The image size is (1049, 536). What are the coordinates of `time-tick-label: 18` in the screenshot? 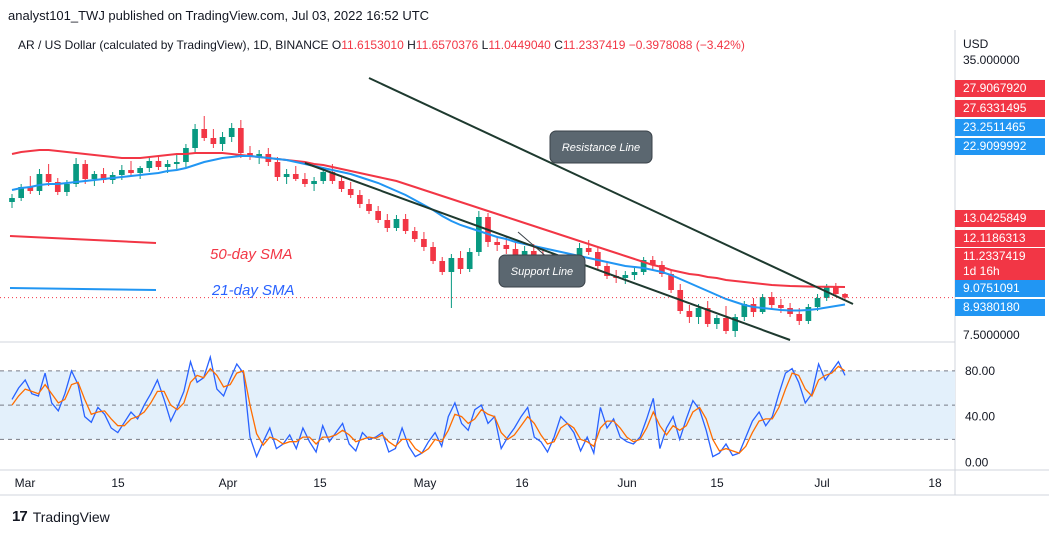 It's located at (935, 483).